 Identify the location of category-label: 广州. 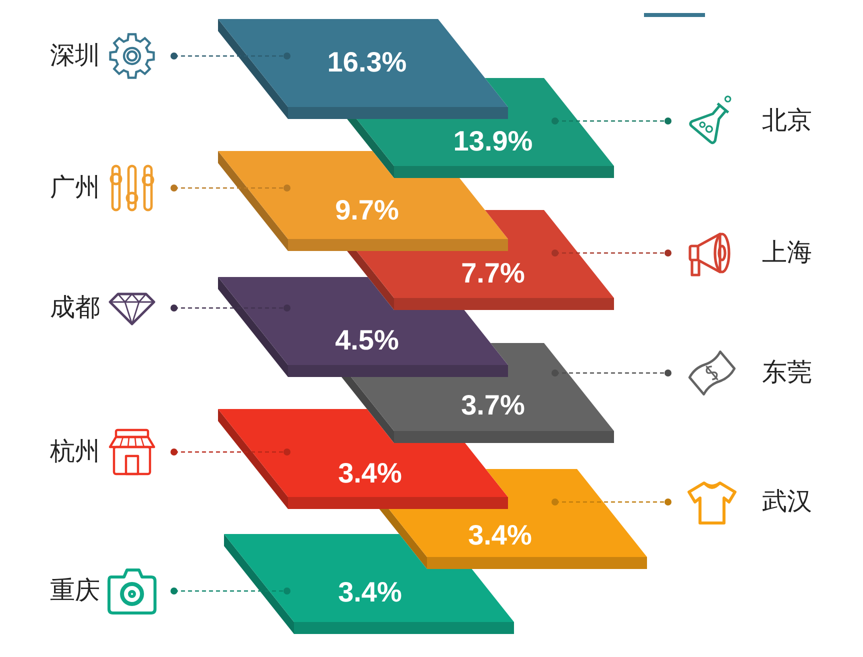
(75, 188).